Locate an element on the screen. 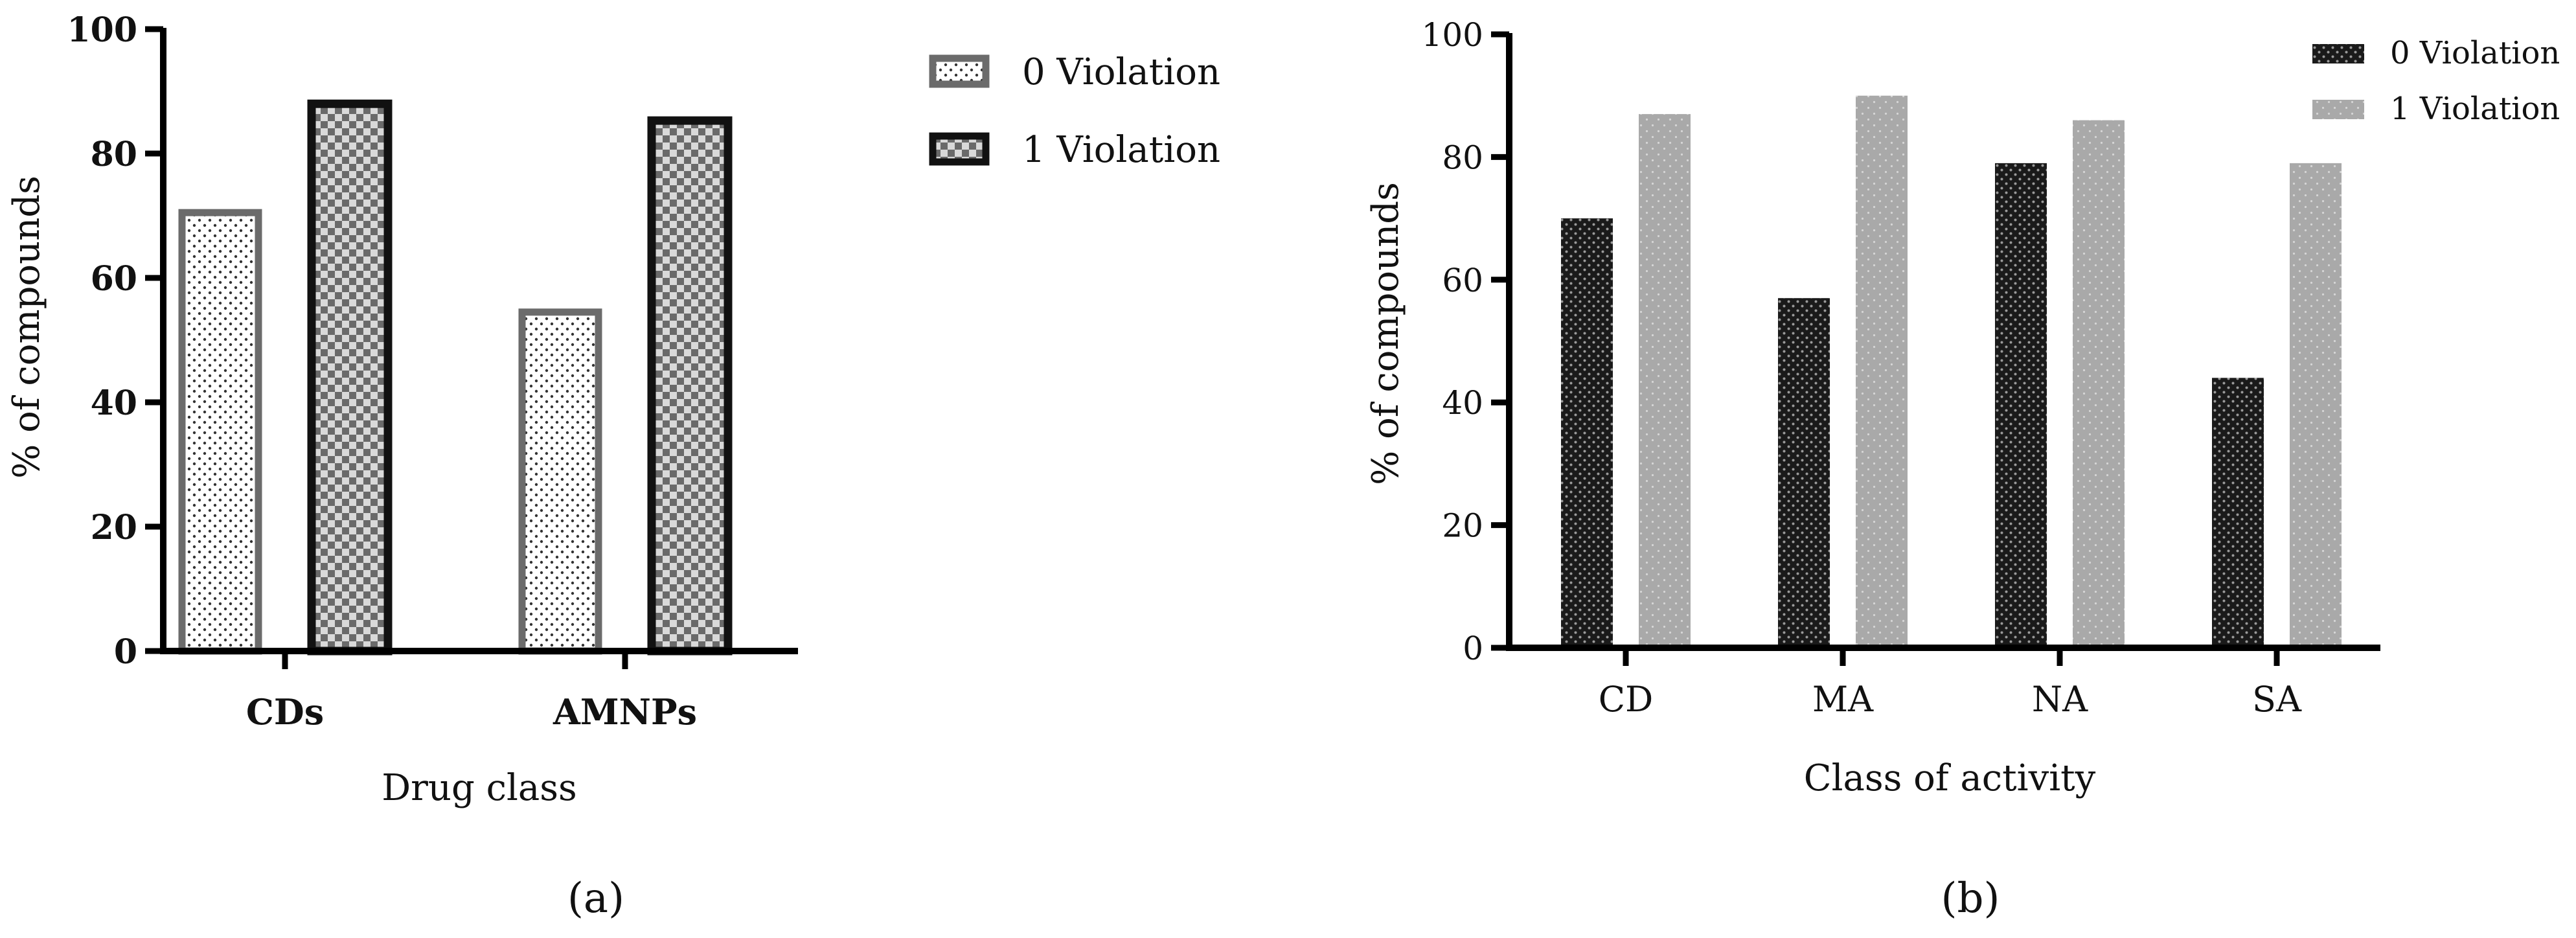 Image resolution: width=2576 pixels, height=938 pixels. x-axis-label-b: Class of activity is located at coordinates (1950, 778).